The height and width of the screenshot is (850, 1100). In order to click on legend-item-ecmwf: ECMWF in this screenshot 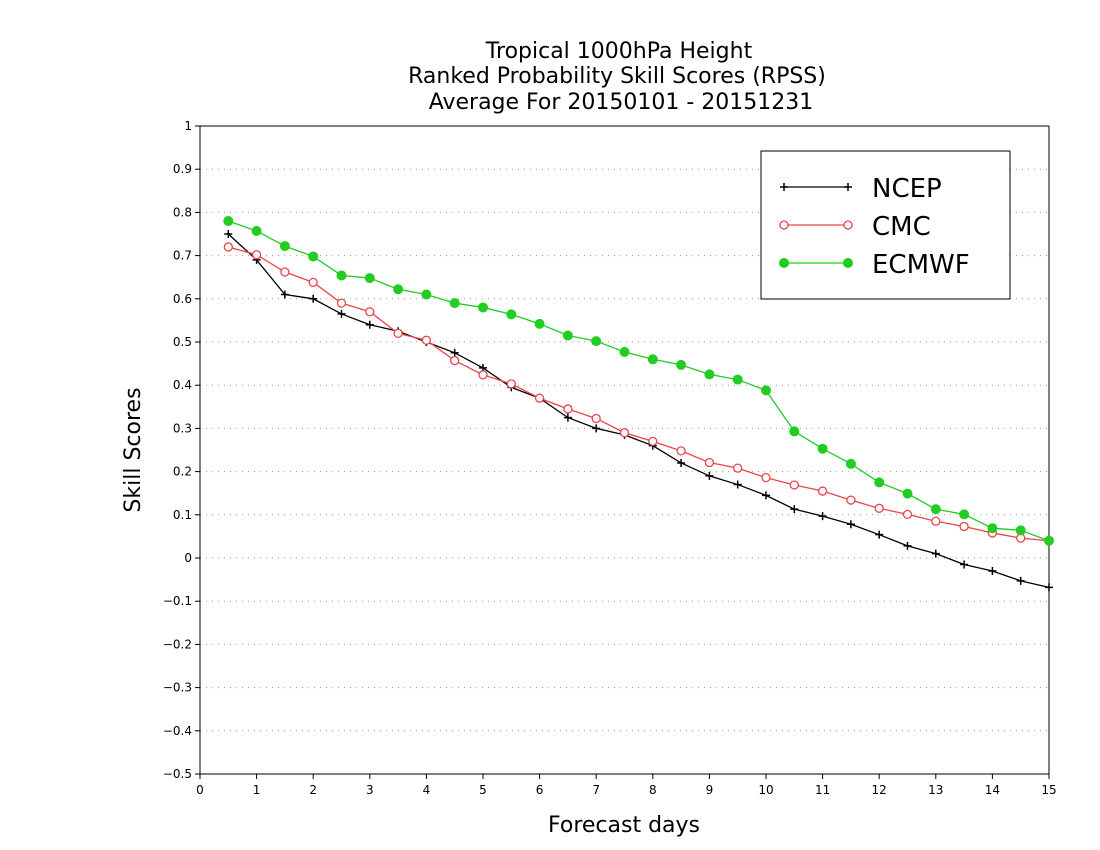, I will do `click(874, 265)`.